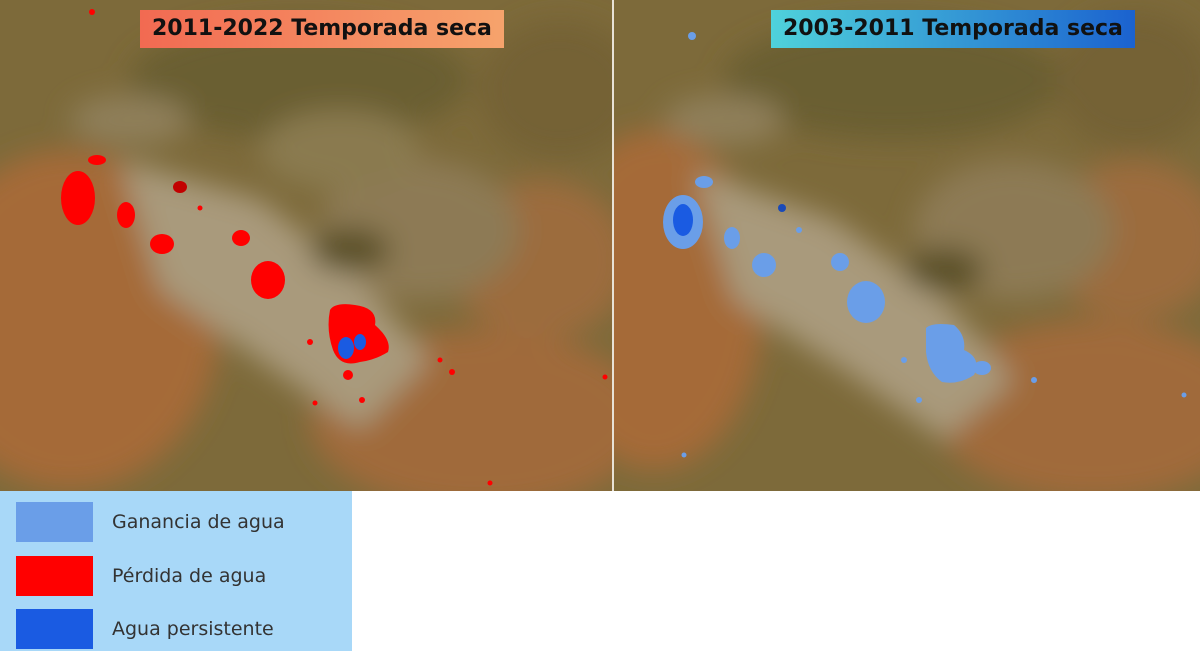 This screenshot has width=1200, height=651. I want to click on legend-item-water-loss: Pérdida de agua, so click(181, 576).